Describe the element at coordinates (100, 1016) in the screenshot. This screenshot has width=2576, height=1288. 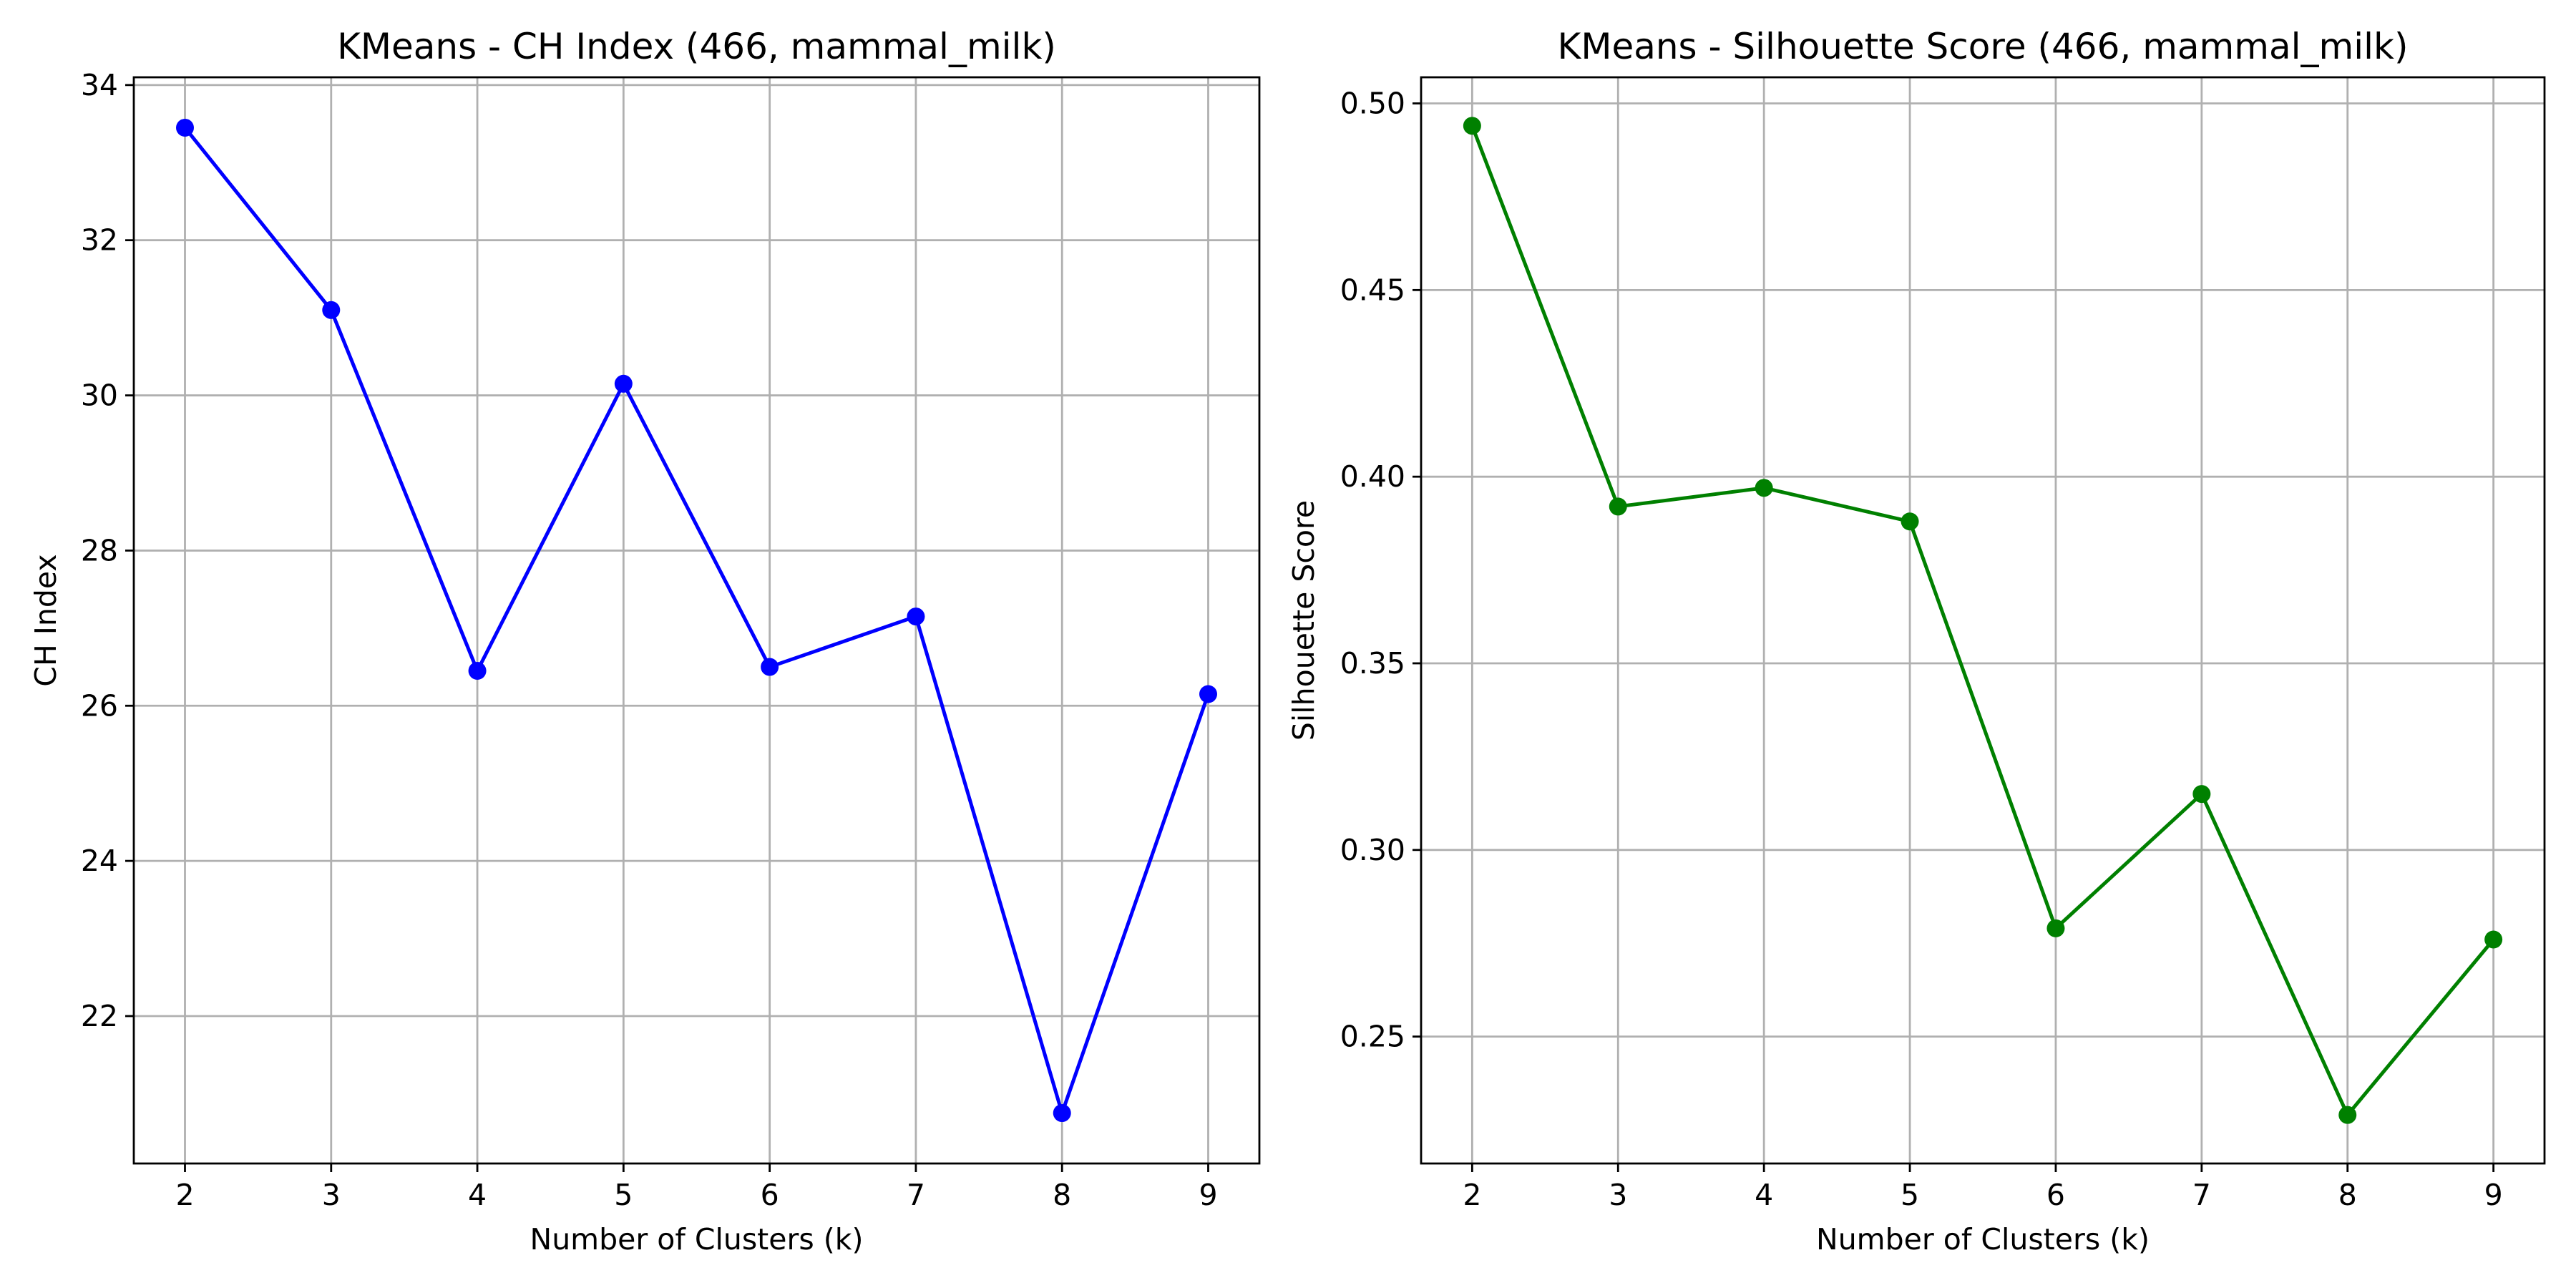
I see `y-tick-label: 22` at that location.